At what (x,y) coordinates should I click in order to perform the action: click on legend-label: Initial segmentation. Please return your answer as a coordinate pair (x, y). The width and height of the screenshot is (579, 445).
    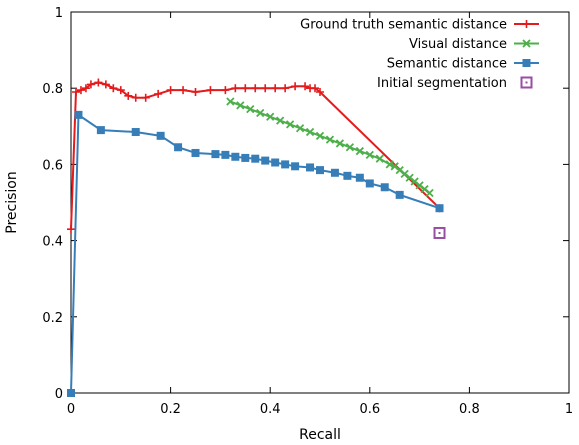
    Looking at the image, I should click on (442, 83).